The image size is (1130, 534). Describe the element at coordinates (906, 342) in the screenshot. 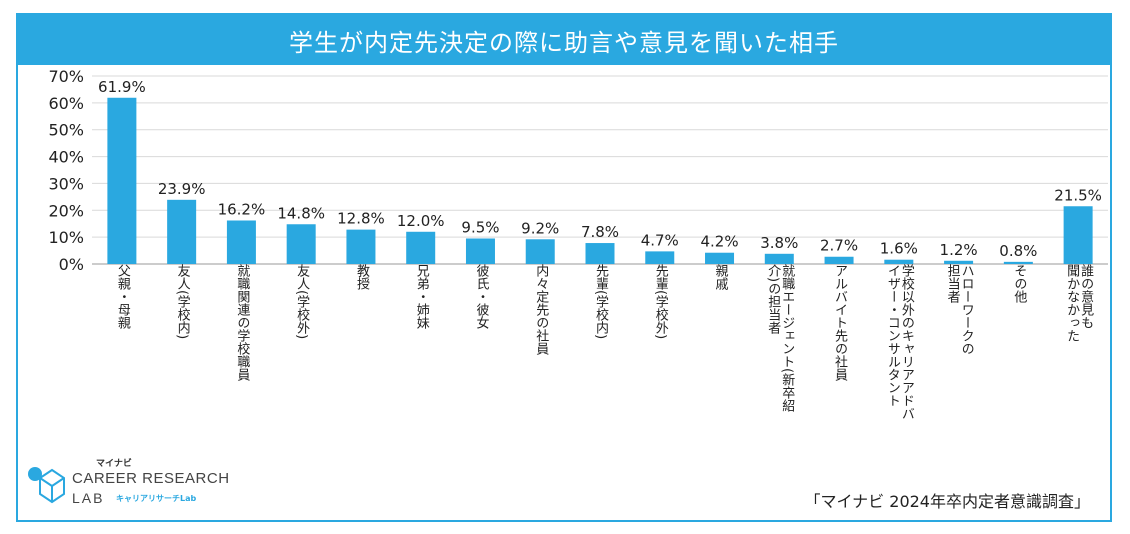

I see `category-label-line: 学校以外のキャリアアドバ` at that location.